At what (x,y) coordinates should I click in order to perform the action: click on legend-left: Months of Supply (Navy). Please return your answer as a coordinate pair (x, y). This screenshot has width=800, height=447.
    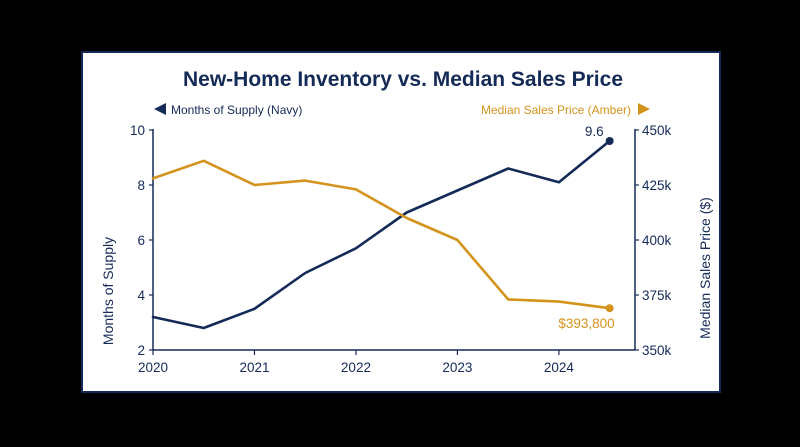
    Looking at the image, I should click on (236, 110).